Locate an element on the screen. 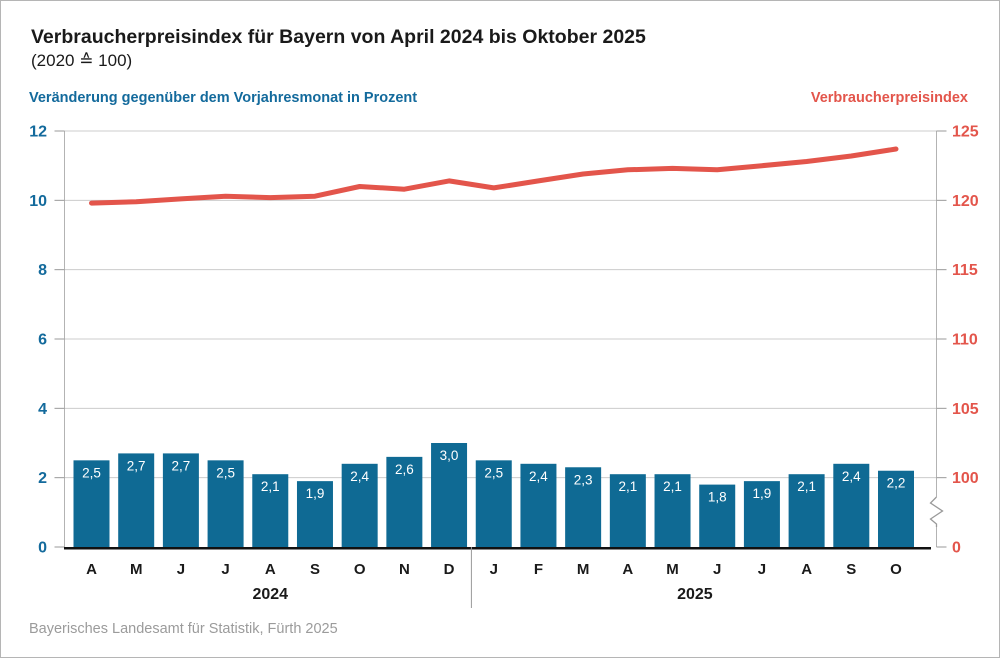 The width and height of the screenshot is (1000, 658). year-label: 2025 is located at coordinates (695, 594).